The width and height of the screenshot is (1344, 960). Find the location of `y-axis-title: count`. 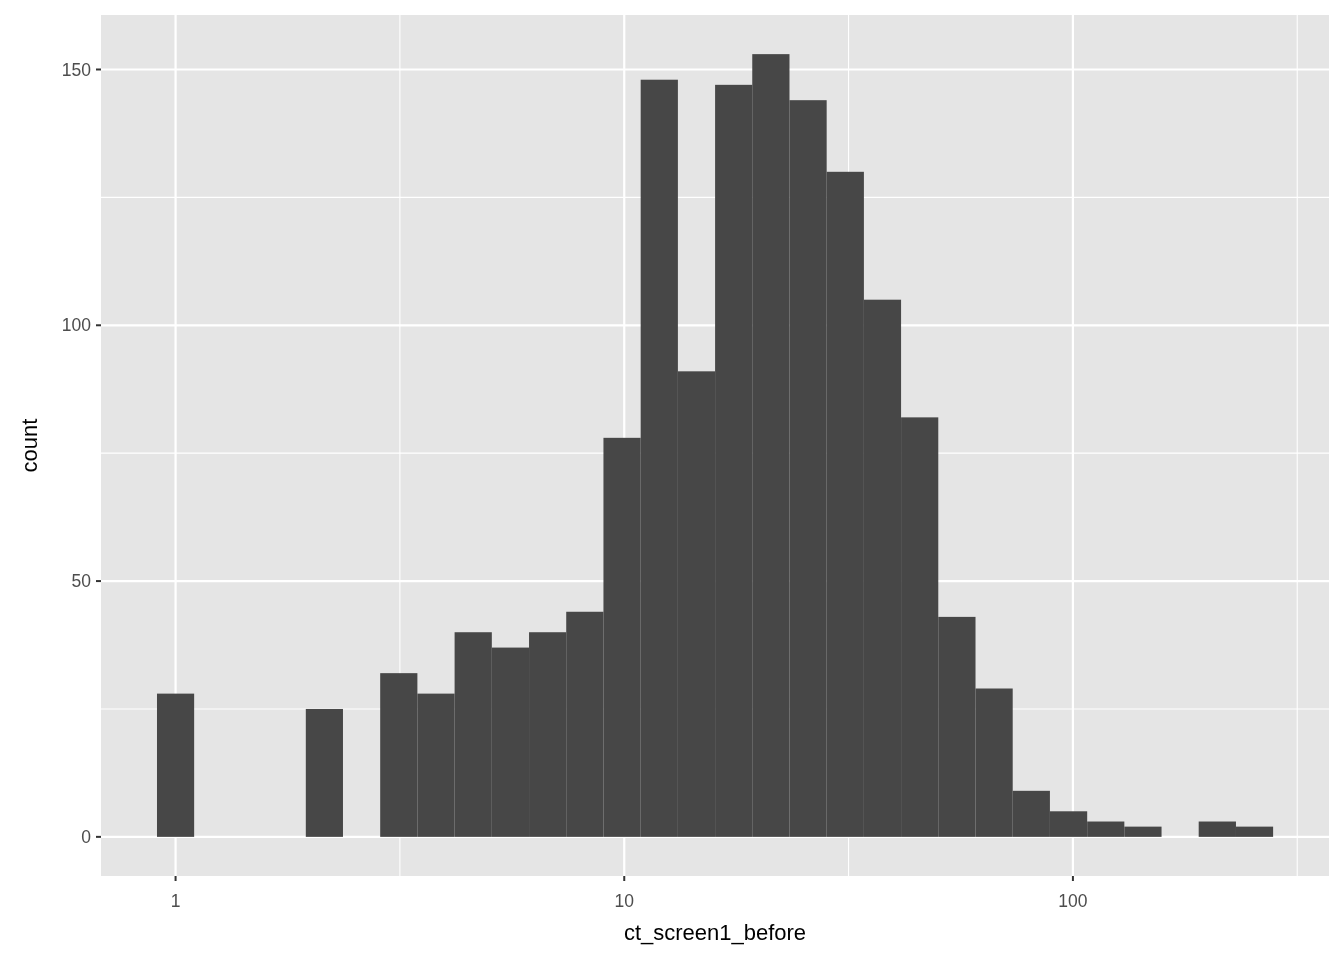

y-axis-title: count is located at coordinates (29, 445).